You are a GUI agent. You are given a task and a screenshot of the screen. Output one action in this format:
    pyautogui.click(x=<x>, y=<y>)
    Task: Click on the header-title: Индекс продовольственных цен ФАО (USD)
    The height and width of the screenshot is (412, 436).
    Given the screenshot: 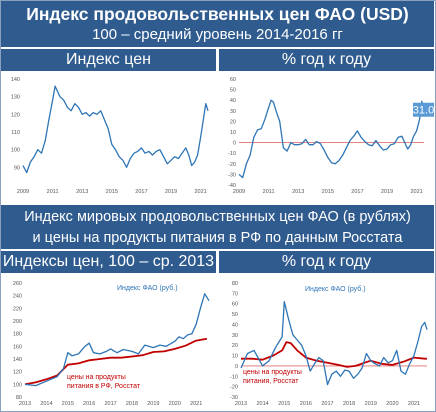 What is the action you would take?
    pyautogui.click(x=217, y=14)
    